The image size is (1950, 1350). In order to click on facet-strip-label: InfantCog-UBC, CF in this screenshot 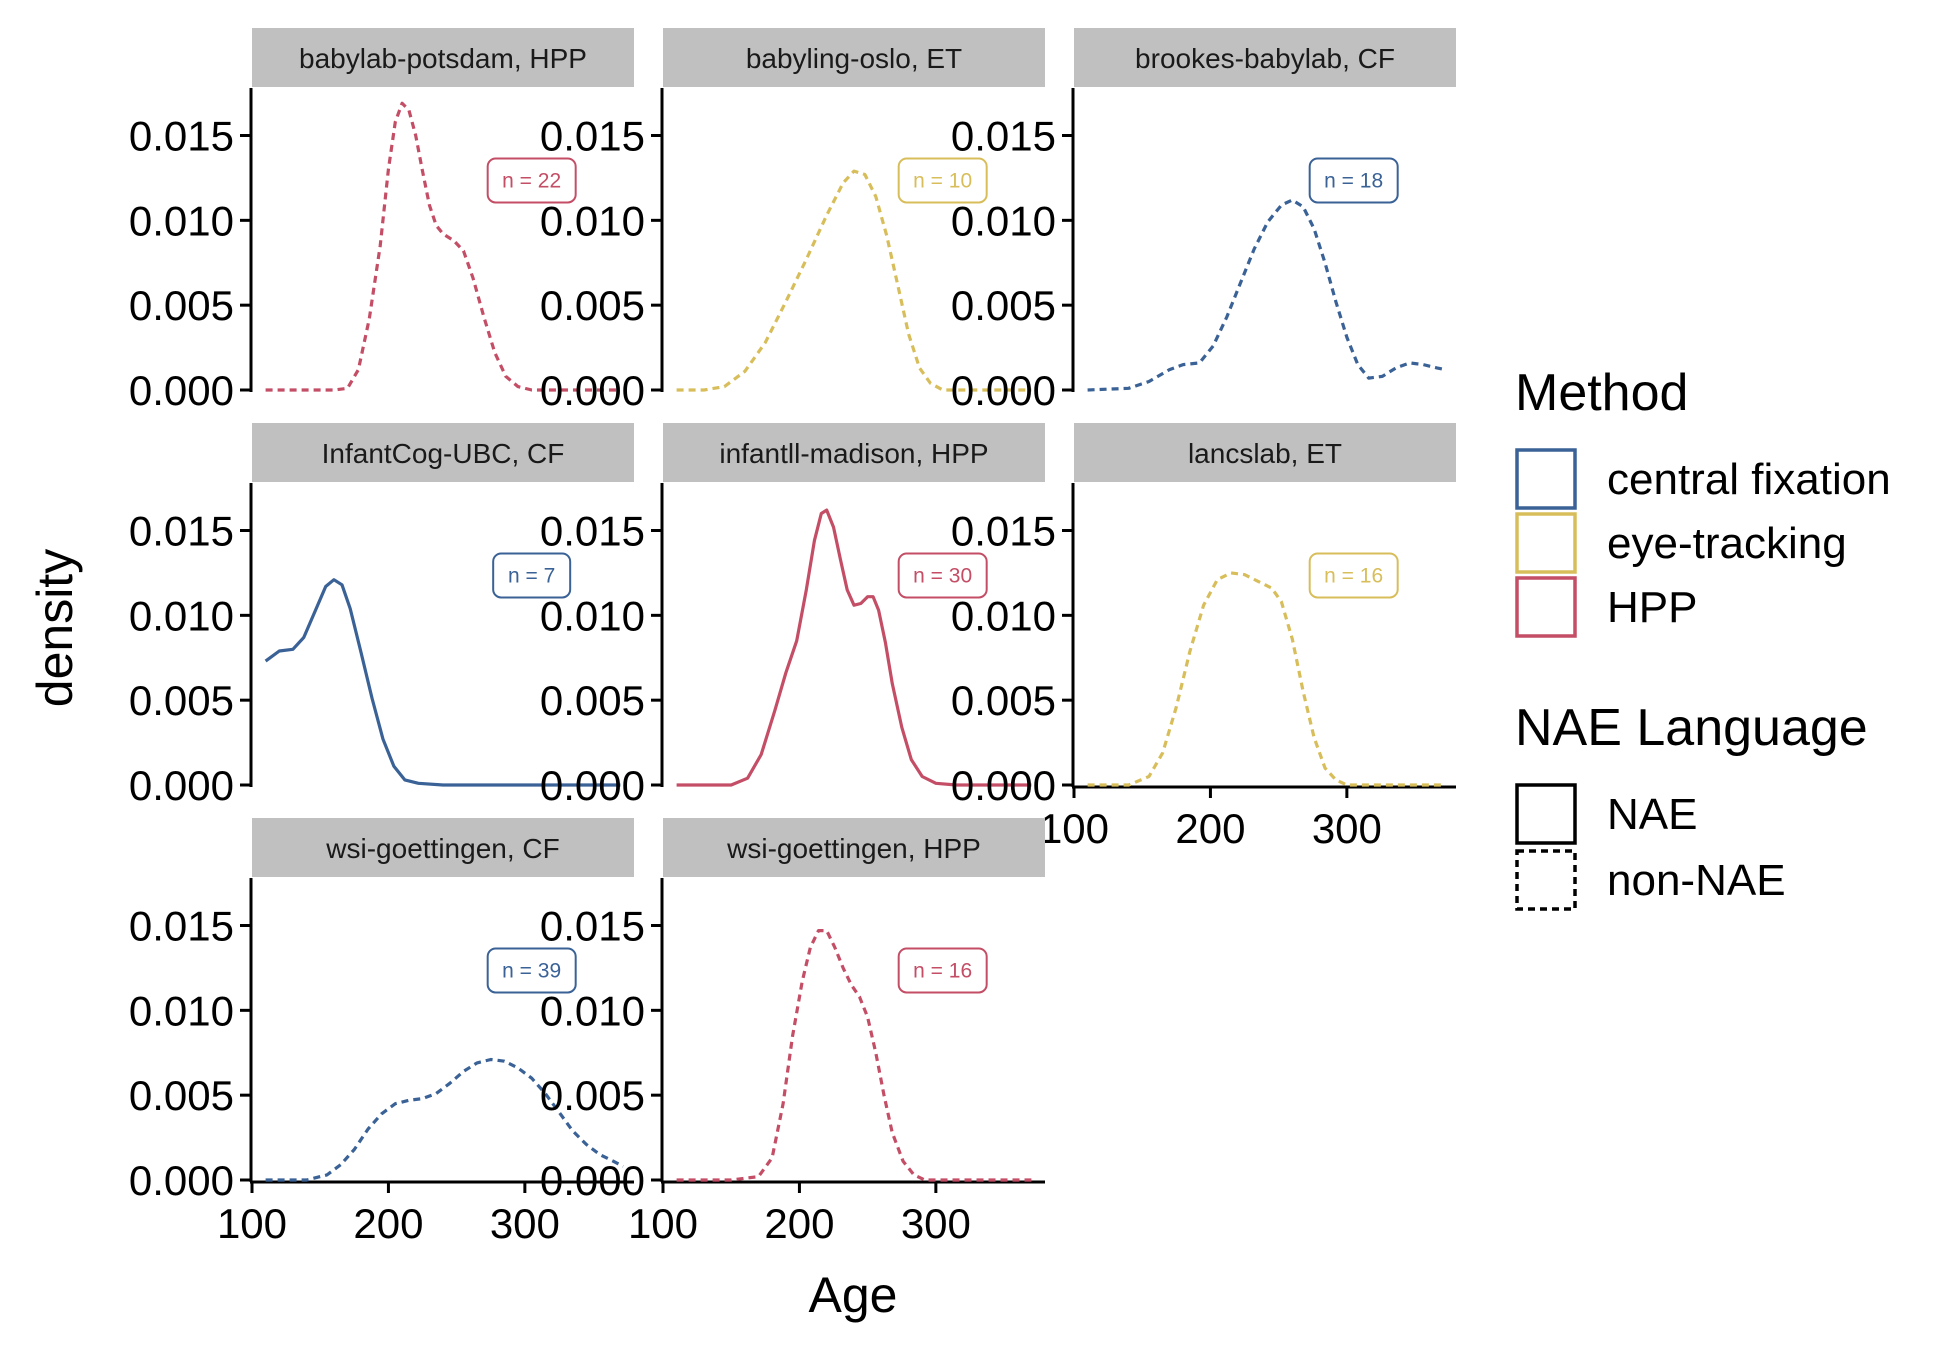, I will do `click(443, 453)`.